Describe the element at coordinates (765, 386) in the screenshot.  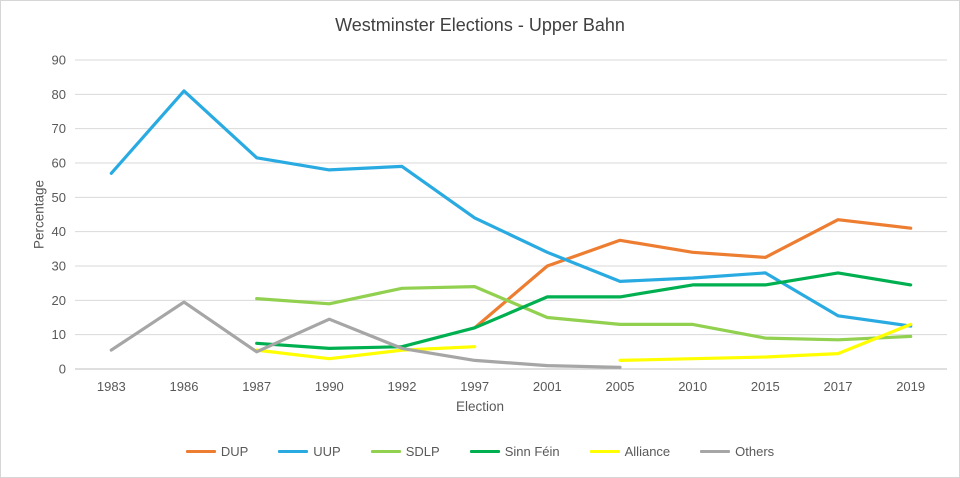
I see `x-tick-label: 2015` at that location.